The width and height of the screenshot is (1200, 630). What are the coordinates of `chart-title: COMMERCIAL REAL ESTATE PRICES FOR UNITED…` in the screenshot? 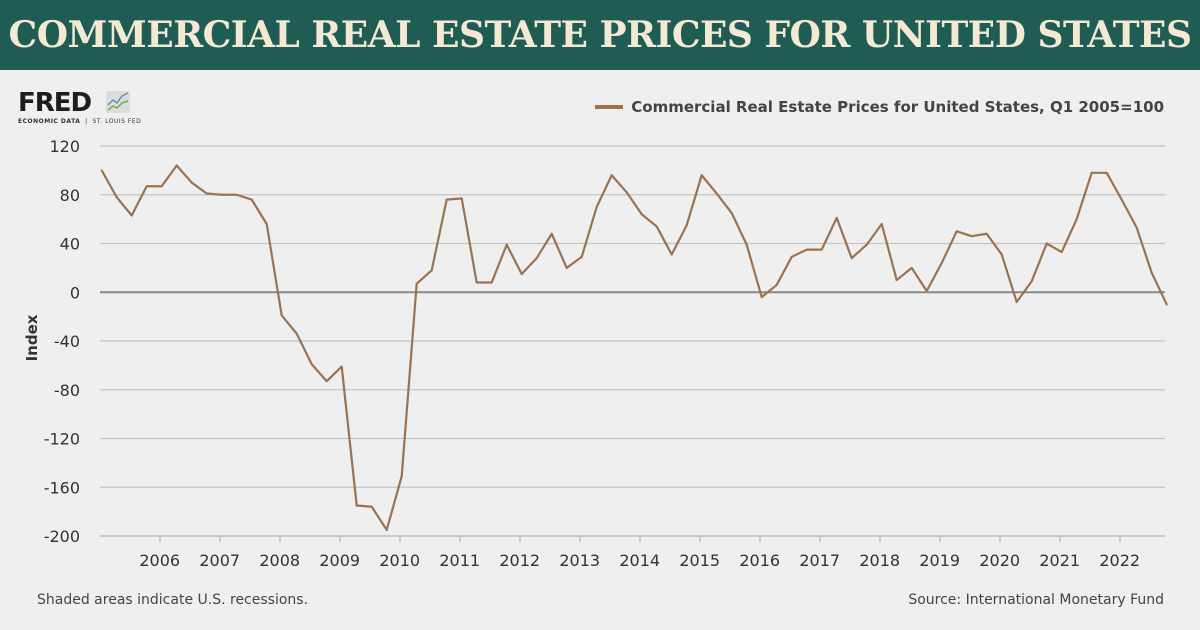 It's located at (600, 35).